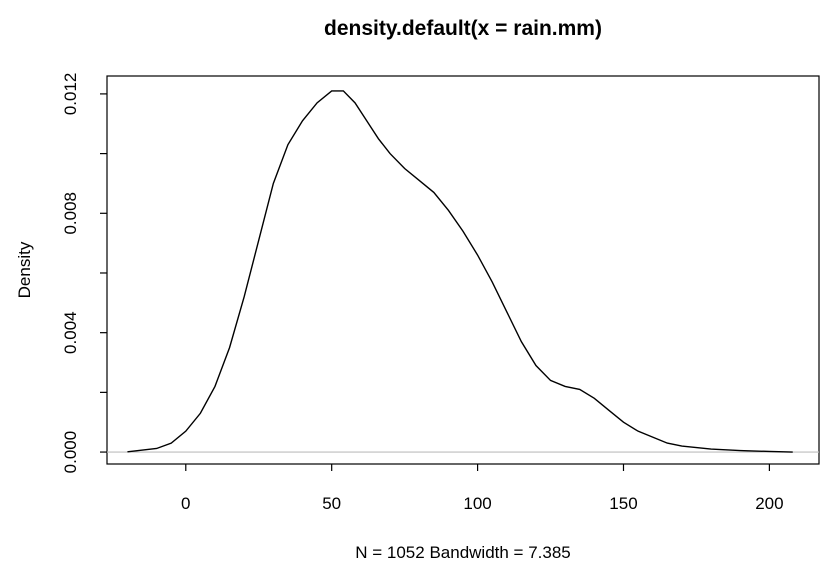 Image resolution: width=838 pixels, height=567 pixels. Describe the element at coordinates (185, 503) in the screenshot. I see `x-tick-label: 0` at that location.